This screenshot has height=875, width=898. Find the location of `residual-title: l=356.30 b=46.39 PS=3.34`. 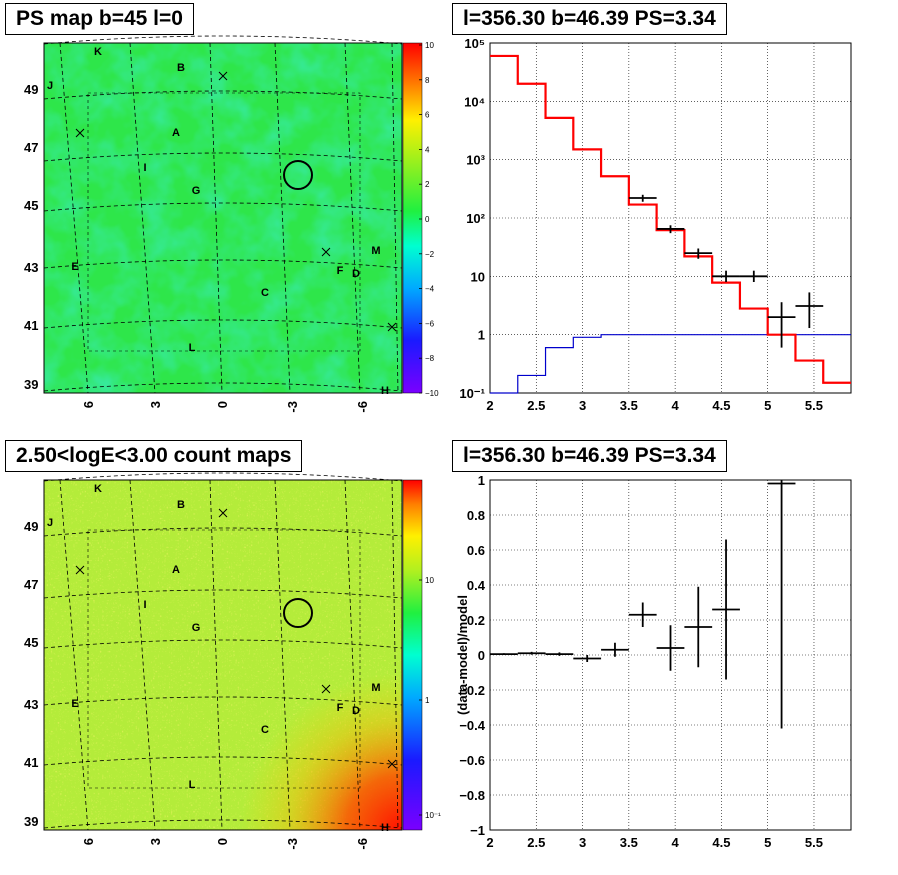

residual-title: l=356.30 b=46.39 PS=3.34 is located at coordinates (589, 456).